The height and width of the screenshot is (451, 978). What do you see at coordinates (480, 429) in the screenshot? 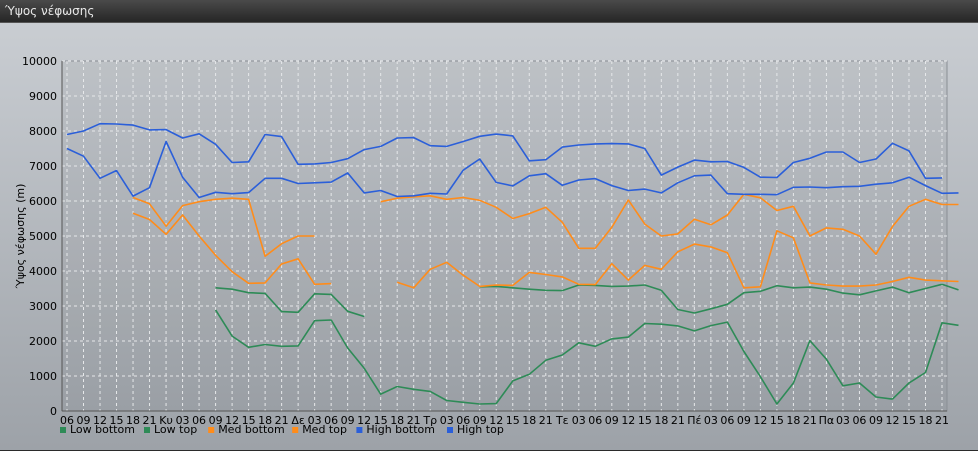
I see `legend-label-high-top: High top` at bounding box center [480, 429].